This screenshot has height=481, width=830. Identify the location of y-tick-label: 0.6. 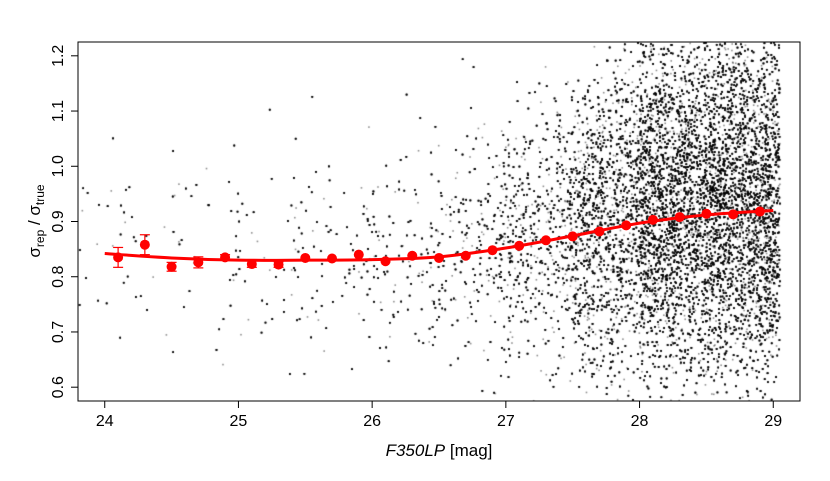
(58, 387).